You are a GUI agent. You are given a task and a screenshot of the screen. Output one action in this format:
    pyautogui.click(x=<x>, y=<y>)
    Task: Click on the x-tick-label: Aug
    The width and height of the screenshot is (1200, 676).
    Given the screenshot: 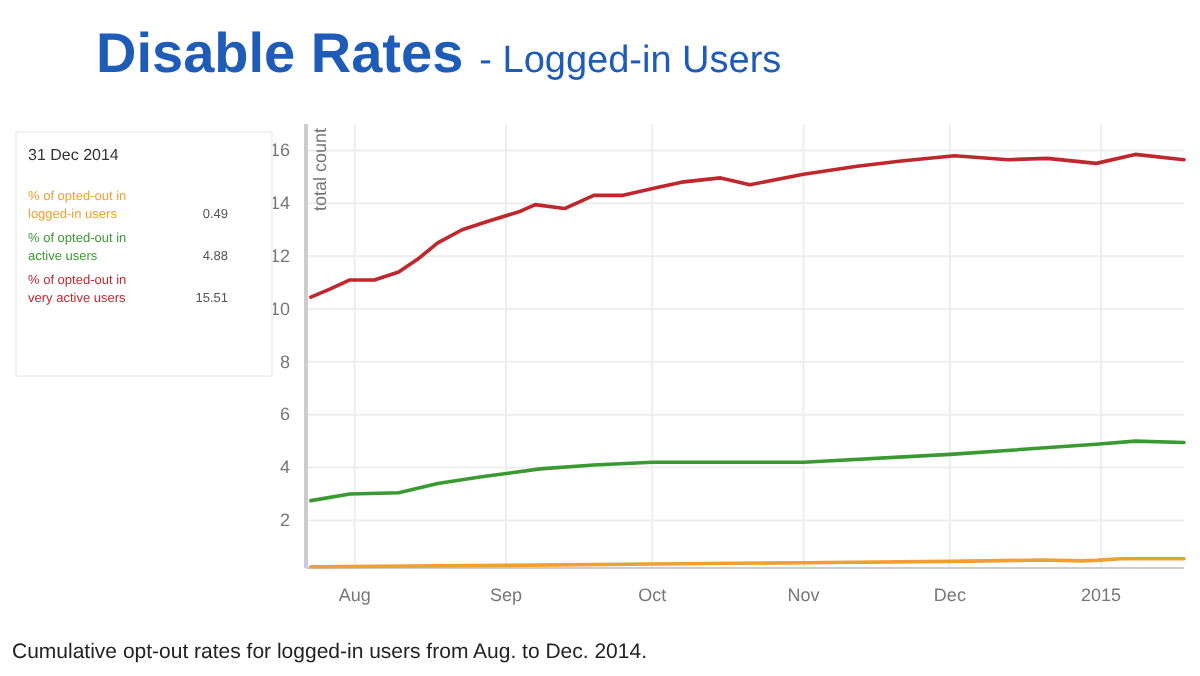 What is the action you would take?
    pyautogui.click(x=354, y=594)
    